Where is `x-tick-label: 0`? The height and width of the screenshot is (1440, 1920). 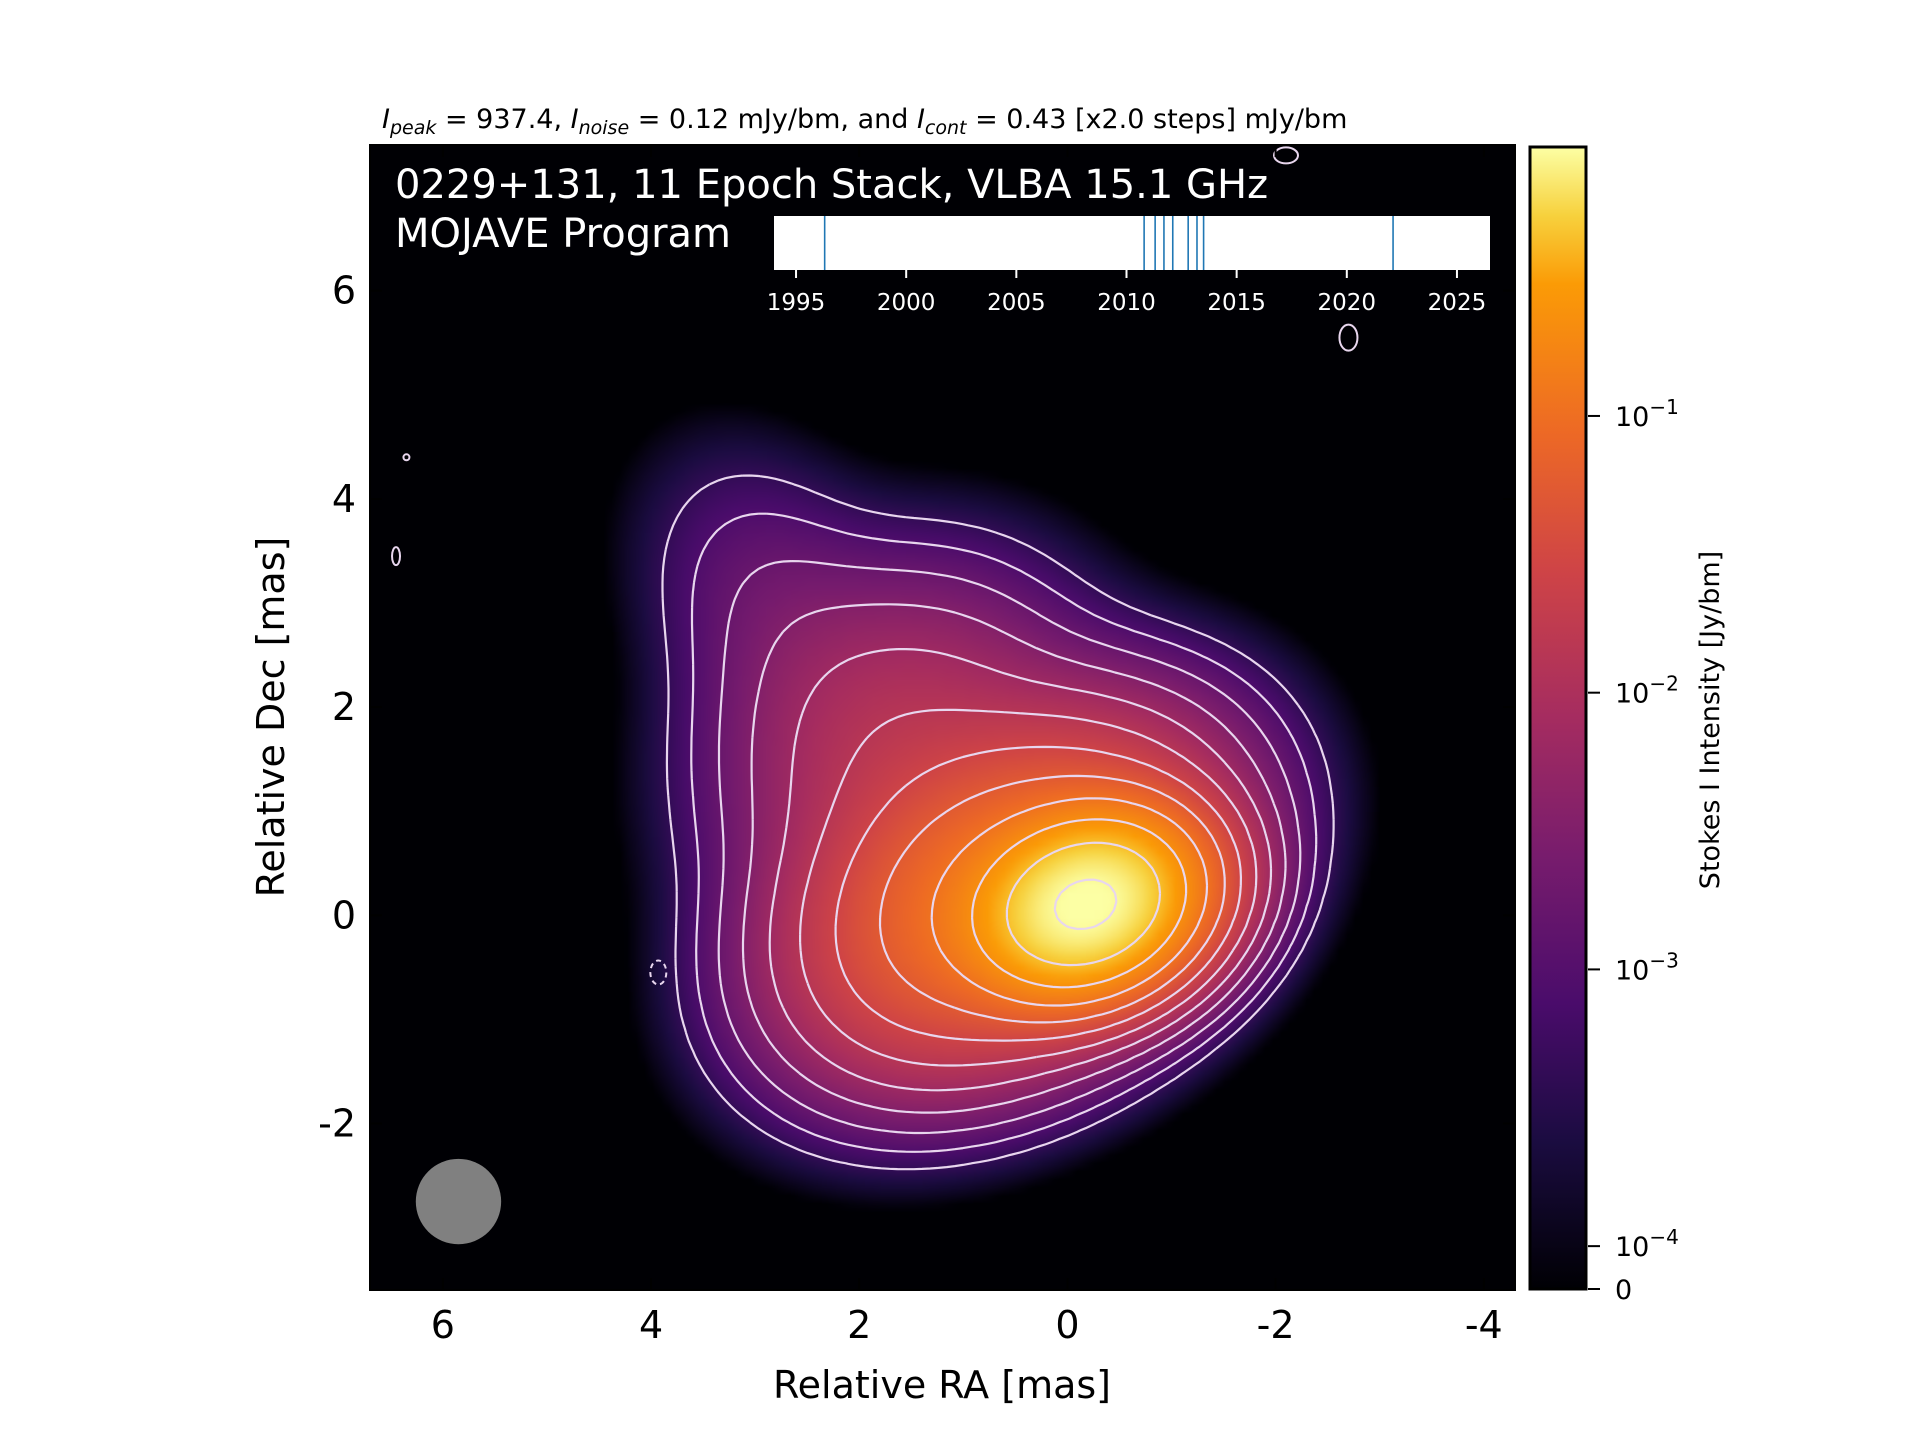 x-tick-label: 0 is located at coordinates (1067, 1325).